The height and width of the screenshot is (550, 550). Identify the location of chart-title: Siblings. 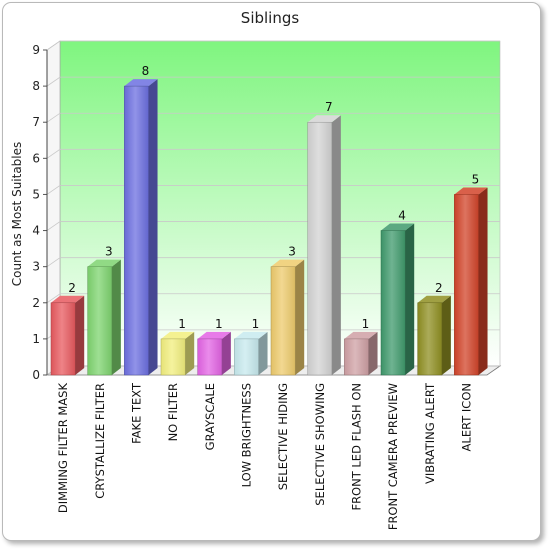
(270, 18).